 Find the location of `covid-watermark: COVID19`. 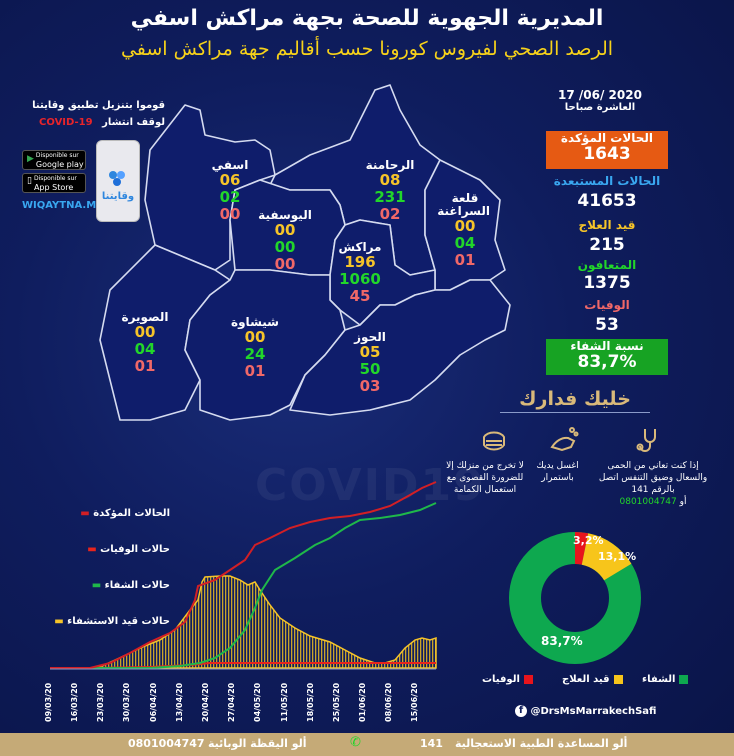

covid-watermark: COVID19 is located at coordinates (370, 485).